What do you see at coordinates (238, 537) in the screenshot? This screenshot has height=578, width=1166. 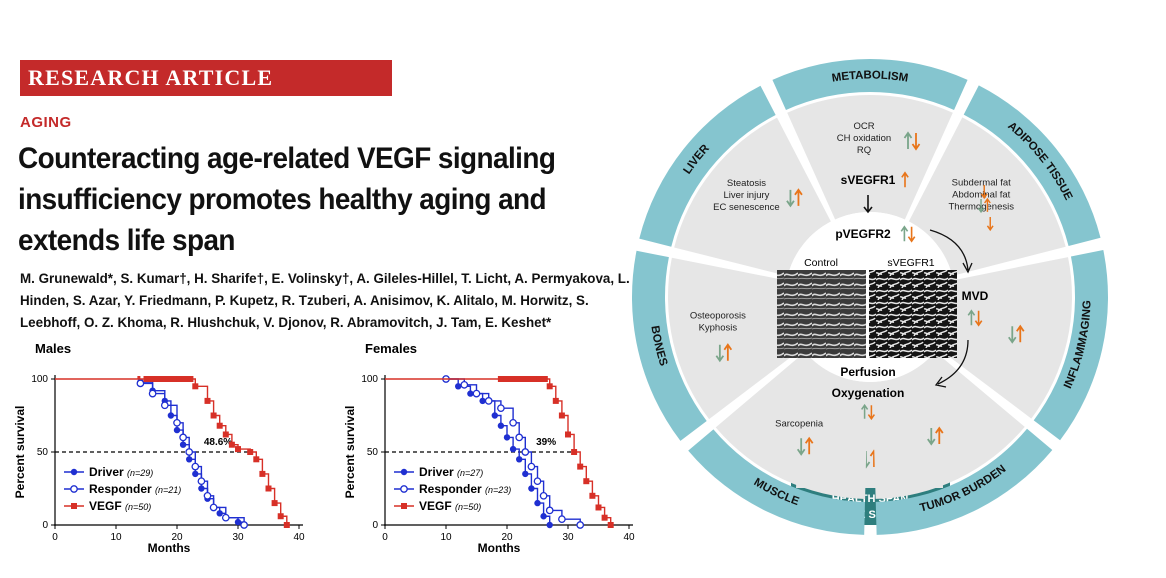 I see `x-tick-label: 30` at bounding box center [238, 537].